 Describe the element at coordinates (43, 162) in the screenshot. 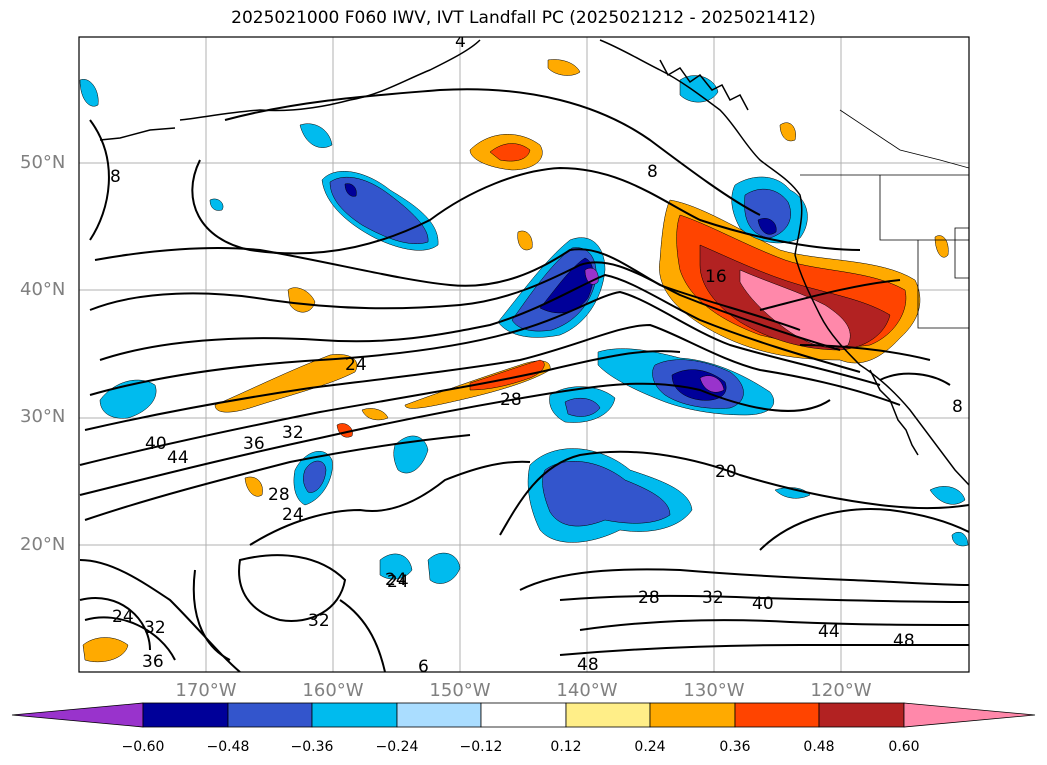

I see `lat-label: 50°N` at that location.